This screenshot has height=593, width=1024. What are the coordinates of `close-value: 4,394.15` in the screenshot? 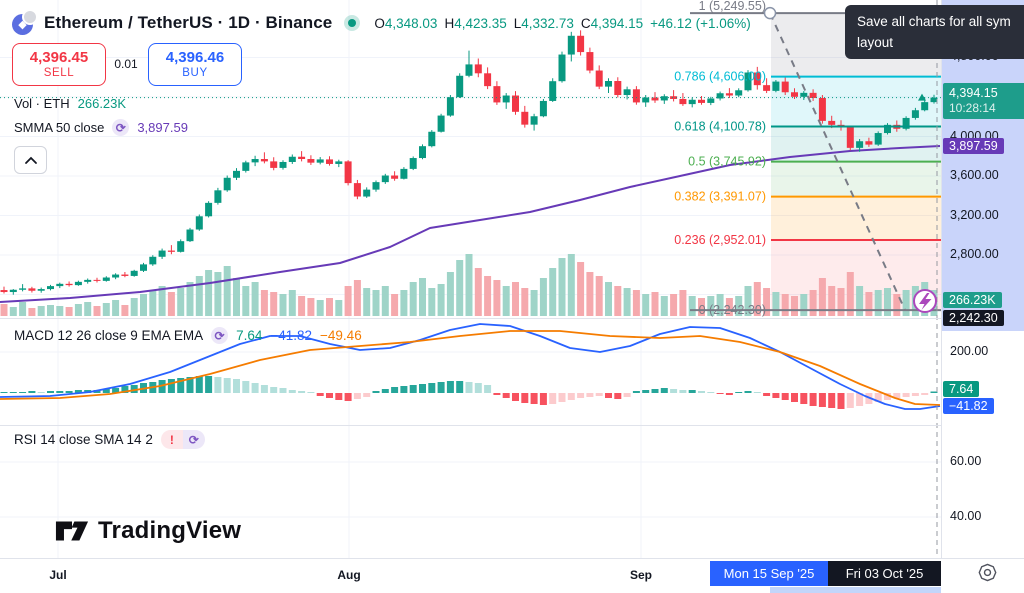 It's located at (617, 23).